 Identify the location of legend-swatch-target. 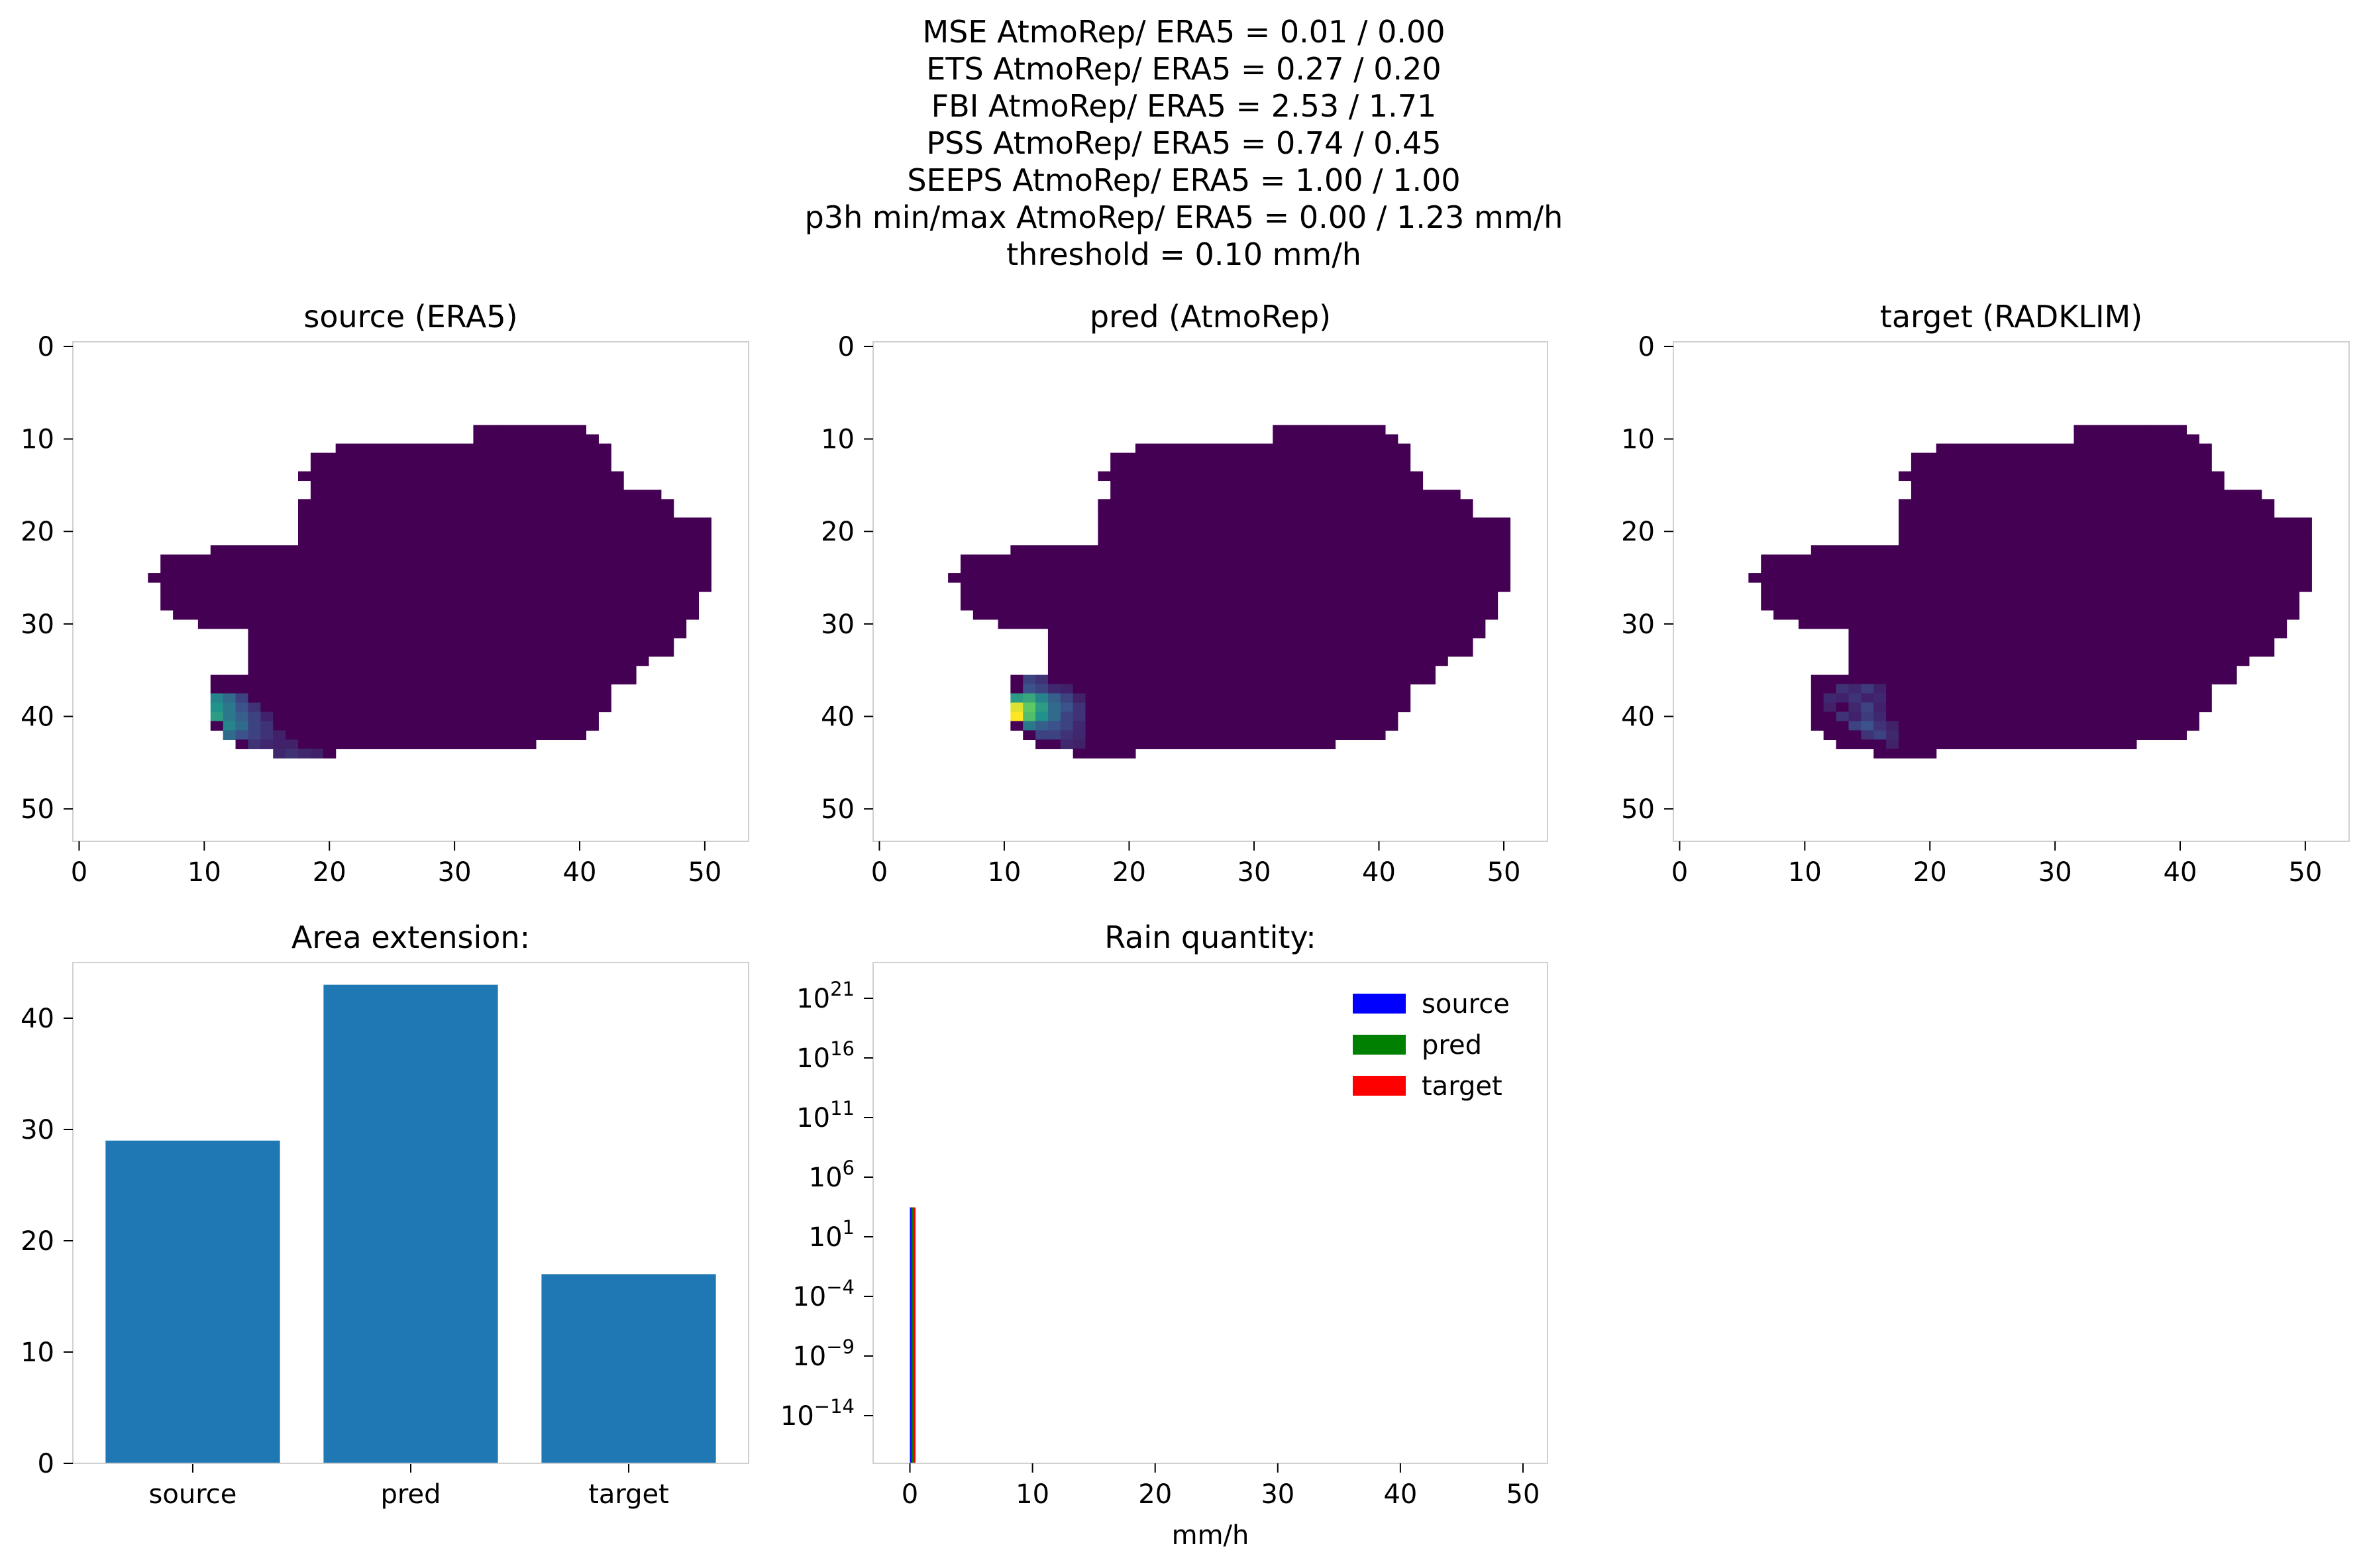
(1379, 1086).